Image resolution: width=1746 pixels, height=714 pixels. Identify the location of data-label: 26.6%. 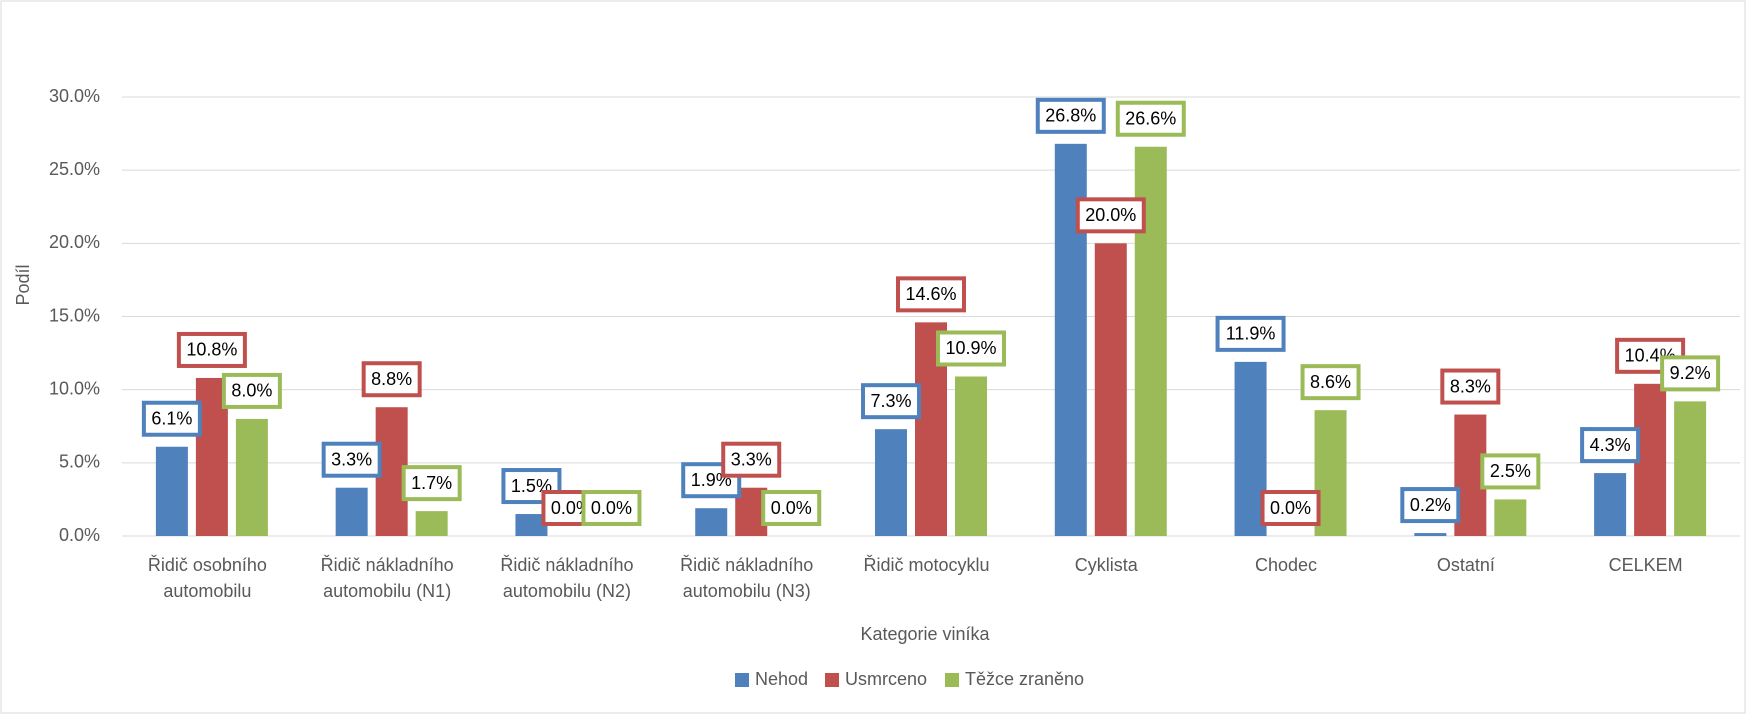
(1150, 119).